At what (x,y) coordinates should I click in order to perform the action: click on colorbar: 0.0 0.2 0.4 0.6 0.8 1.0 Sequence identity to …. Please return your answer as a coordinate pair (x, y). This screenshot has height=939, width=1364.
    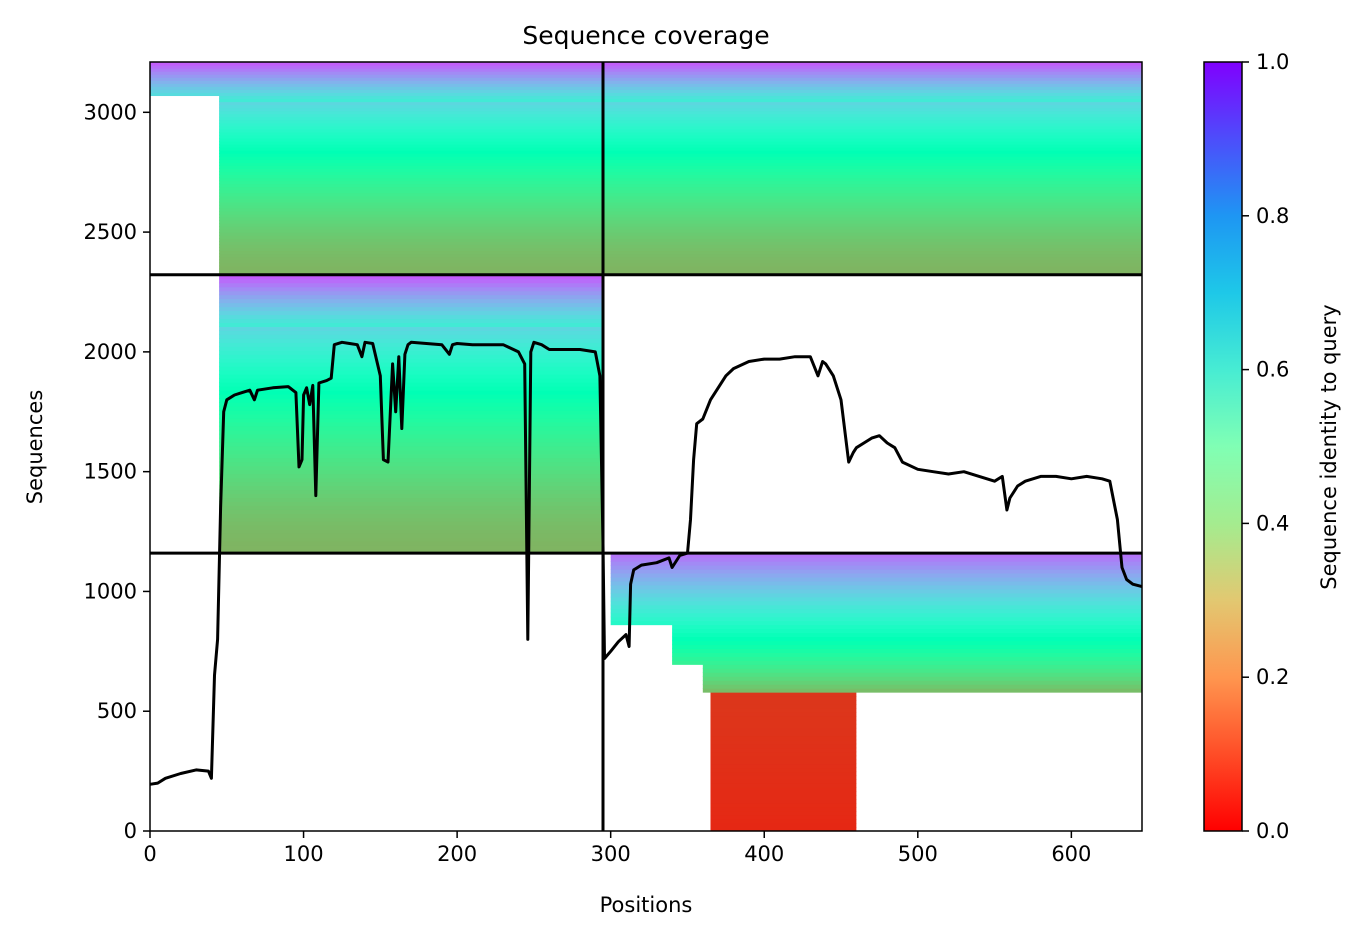
    Looking at the image, I should click on (1272, 446).